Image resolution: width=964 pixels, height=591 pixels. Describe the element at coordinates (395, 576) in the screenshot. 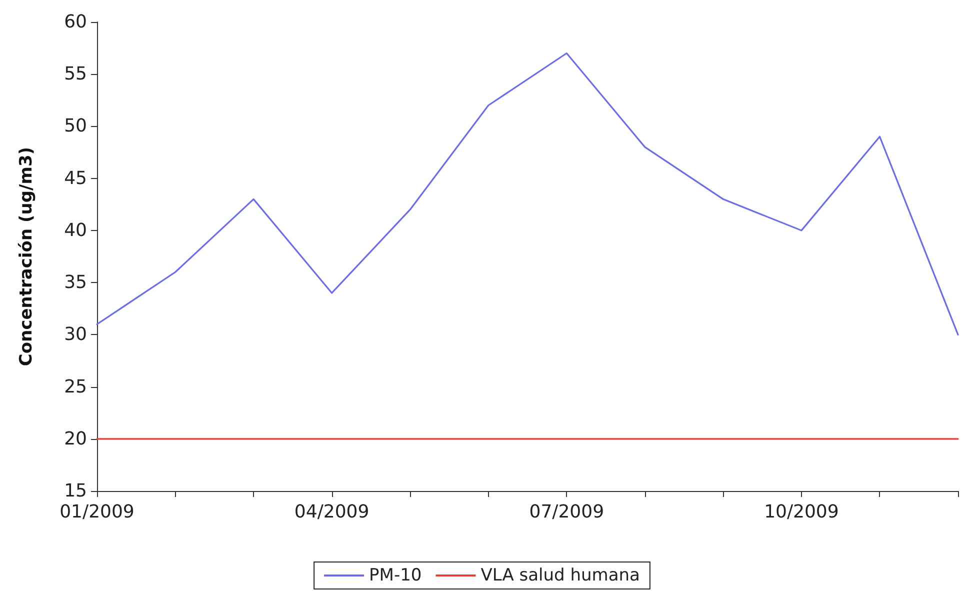

I see `legend-label: PM-10` at that location.